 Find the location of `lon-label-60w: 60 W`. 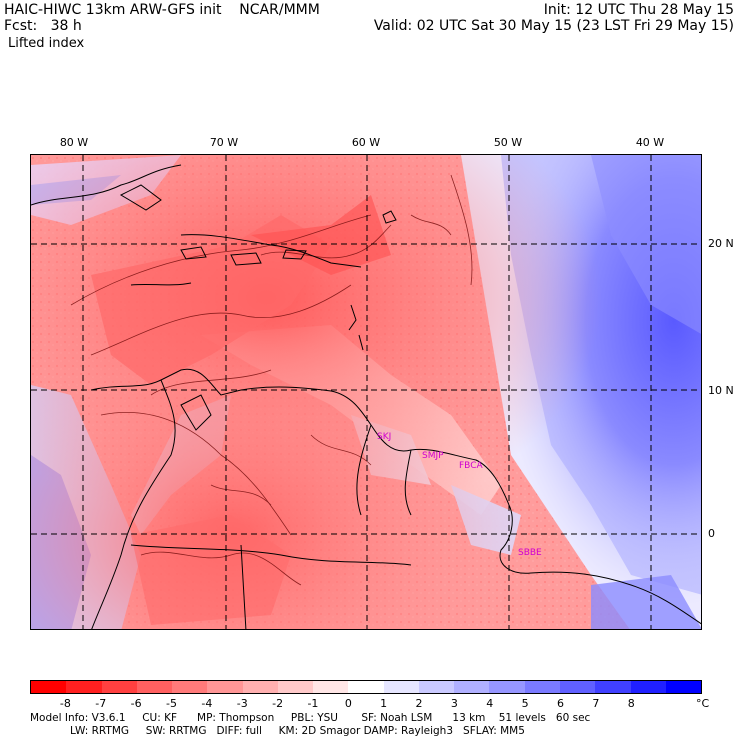

lon-label-60w: 60 W is located at coordinates (366, 142).